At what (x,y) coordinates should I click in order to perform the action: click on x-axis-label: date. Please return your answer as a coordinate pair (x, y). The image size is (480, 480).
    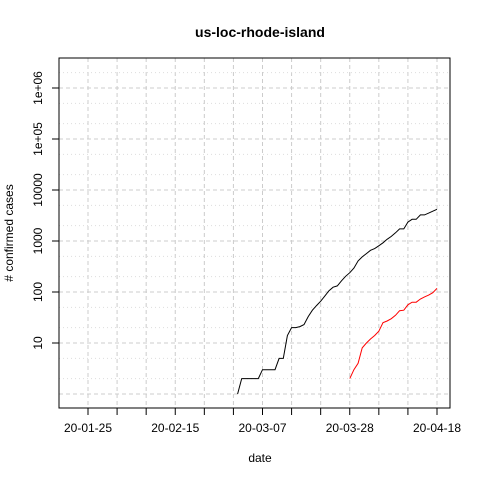
    Looking at the image, I should click on (260, 458).